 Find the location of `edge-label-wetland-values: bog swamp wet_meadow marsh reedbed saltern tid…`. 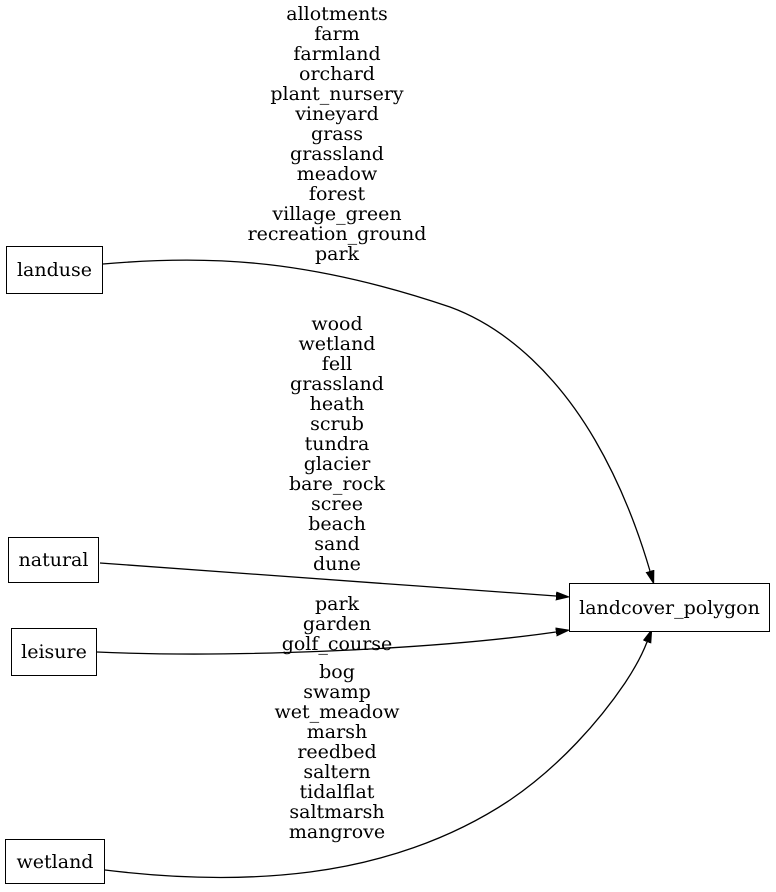

edge-label-wetland-values: bog swamp wet_meadow marsh reedbed saltern tid… is located at coordinates (337, 752).